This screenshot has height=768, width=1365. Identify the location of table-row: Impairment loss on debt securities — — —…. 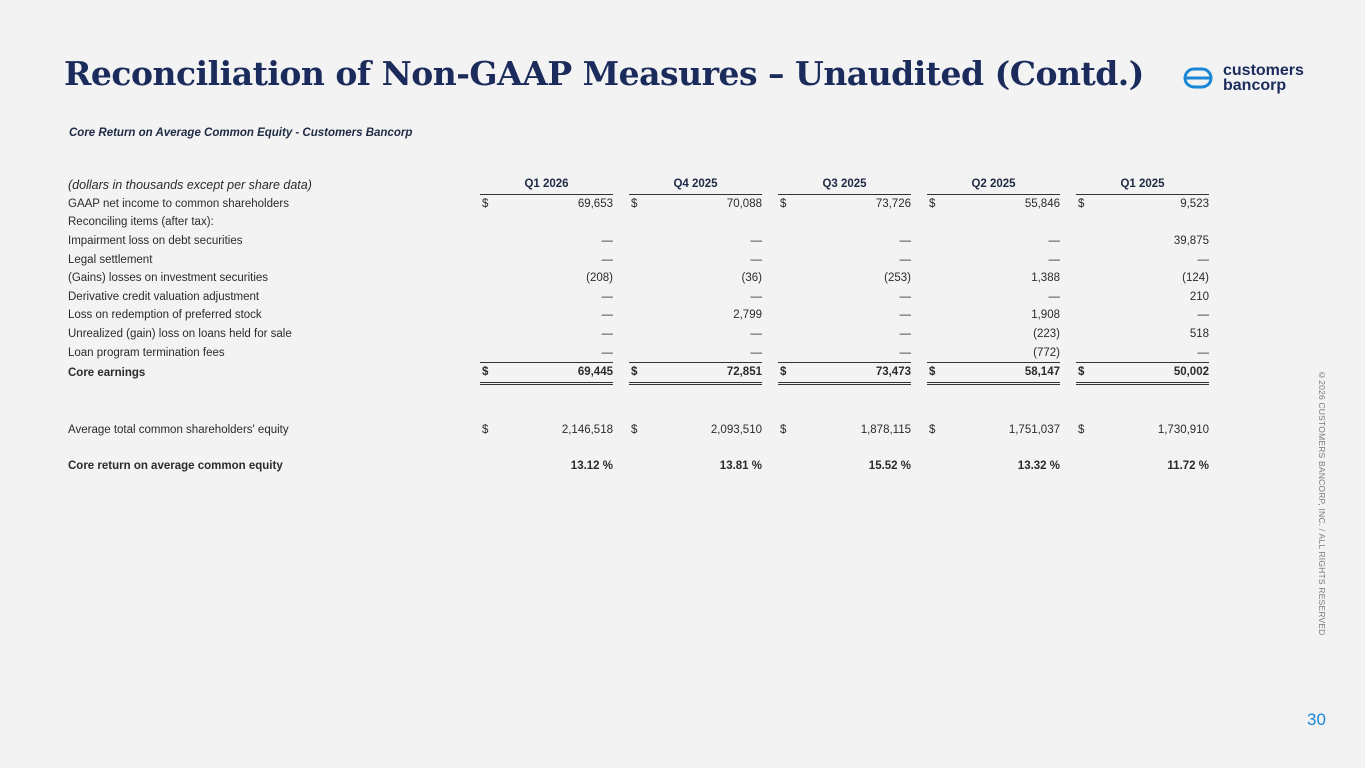
(638, 241).